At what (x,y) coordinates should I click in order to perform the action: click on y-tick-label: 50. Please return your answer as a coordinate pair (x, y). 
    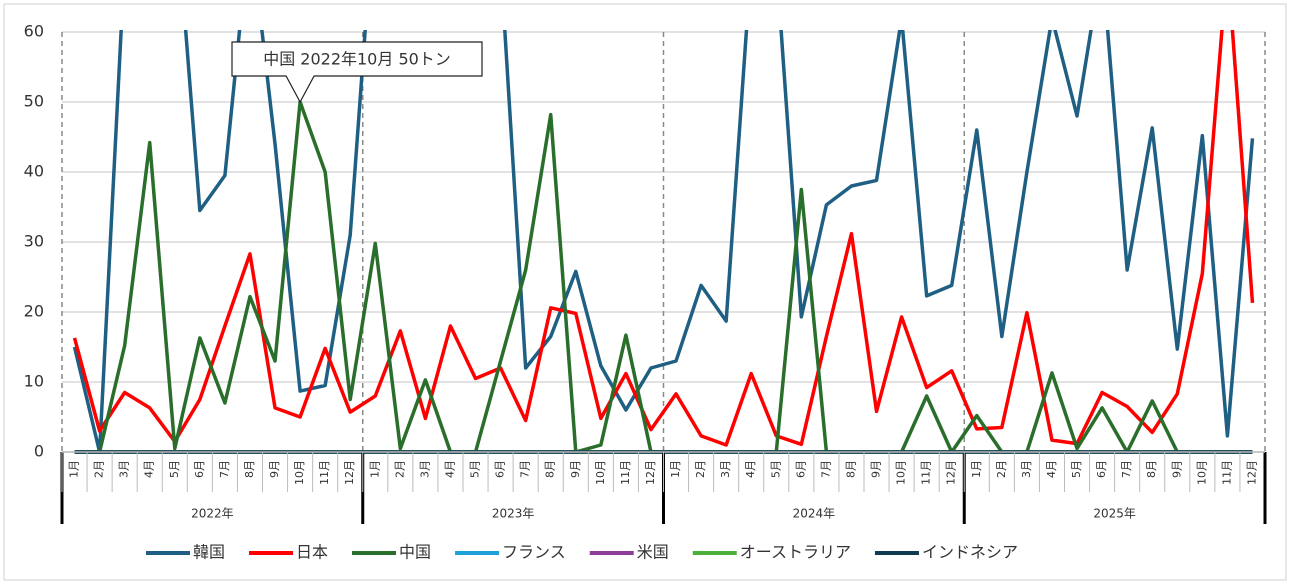
    Looking at the image, I should click on (34, 101).